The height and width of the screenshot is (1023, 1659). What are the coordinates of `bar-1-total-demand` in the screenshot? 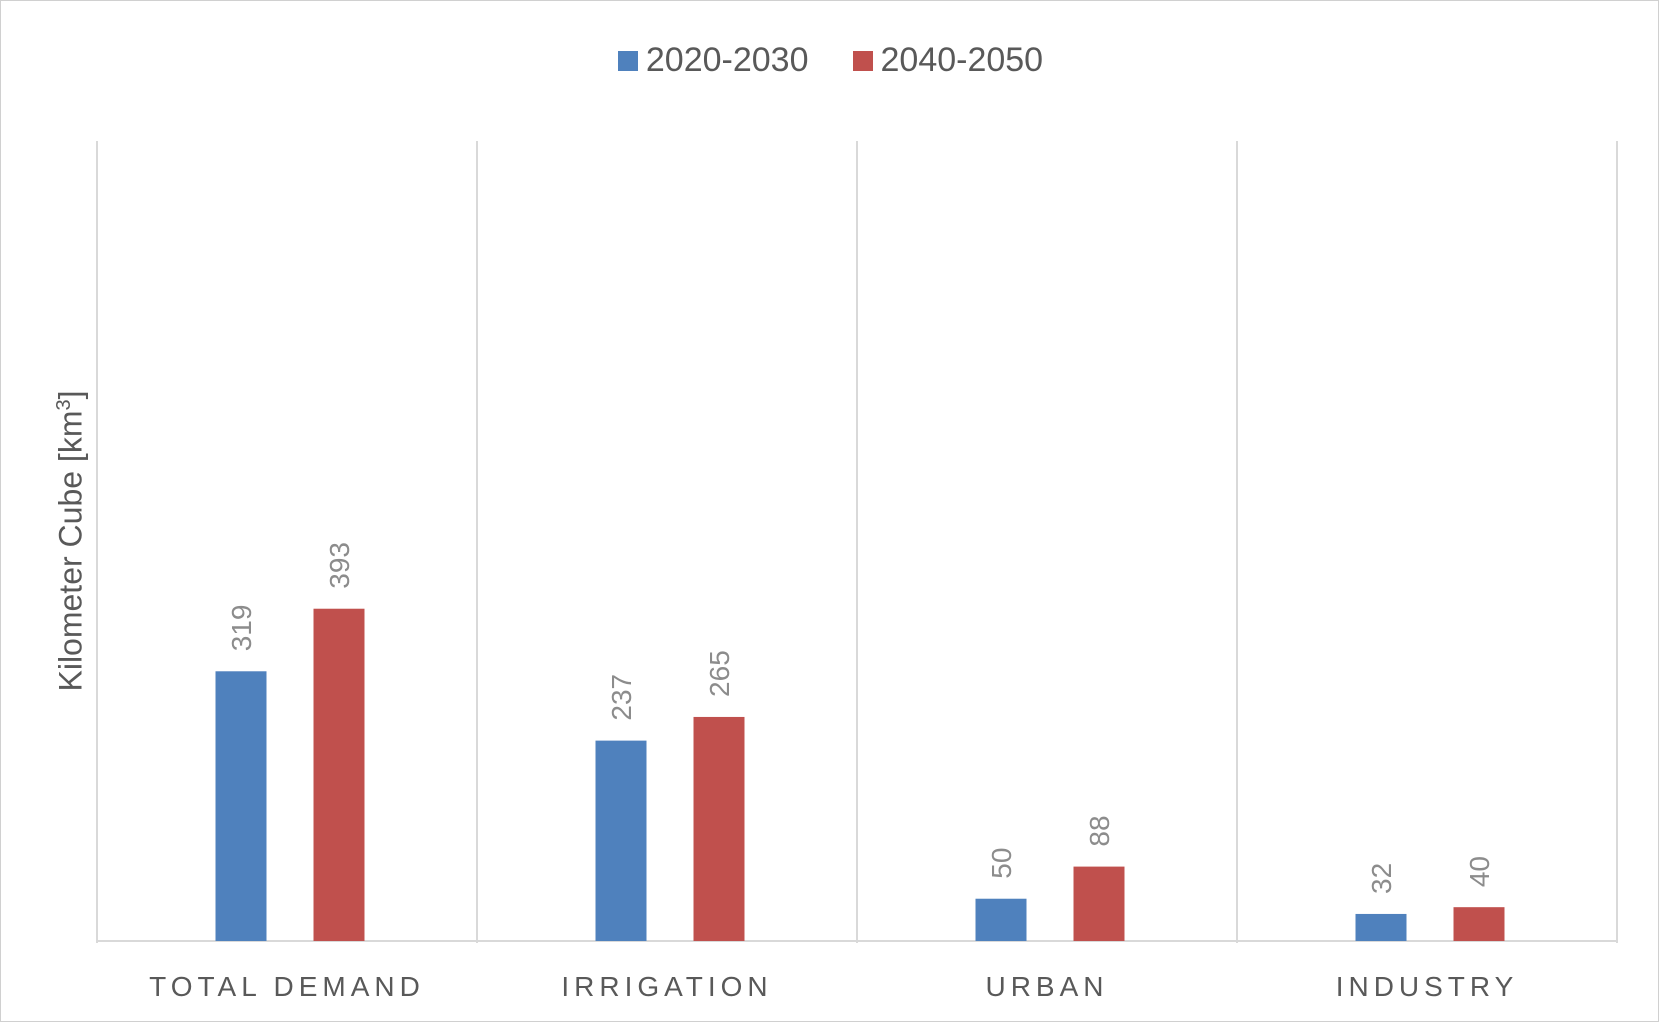 It's located at (241, 806).